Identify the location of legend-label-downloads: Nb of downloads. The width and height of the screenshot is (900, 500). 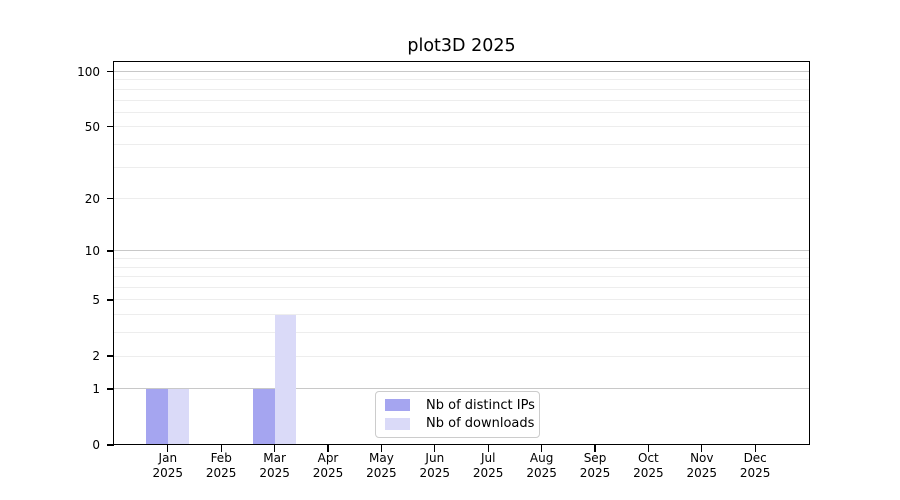
(480, 424).